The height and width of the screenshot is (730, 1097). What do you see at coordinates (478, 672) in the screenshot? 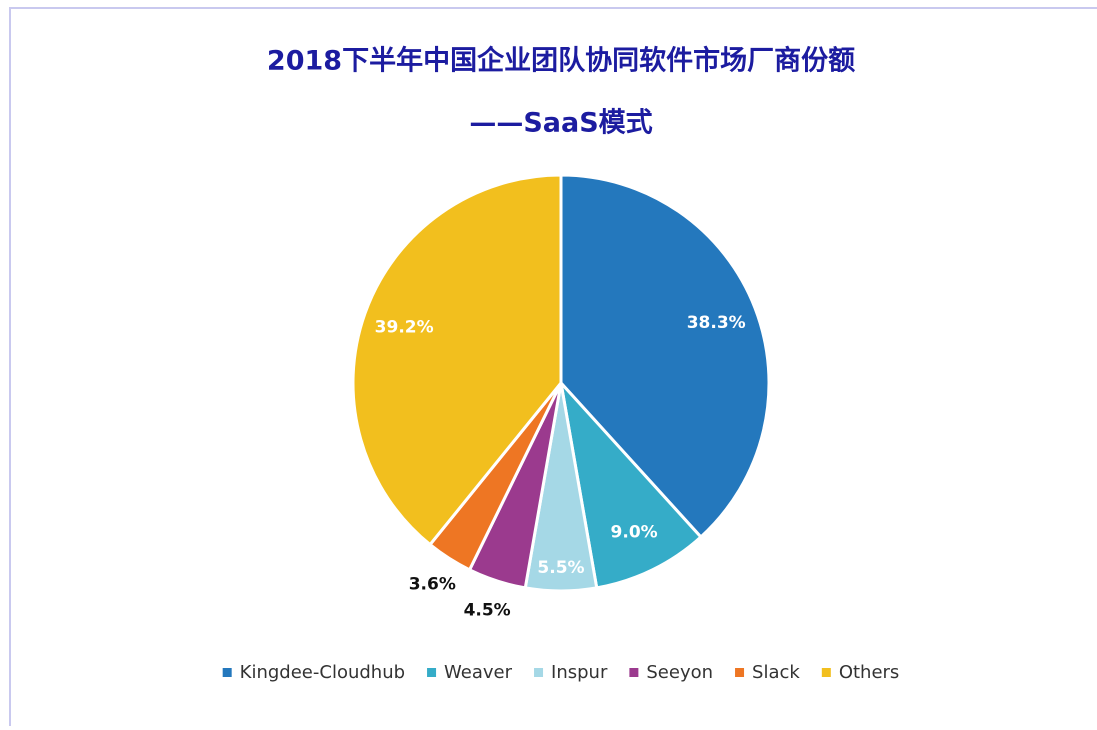
I see `legend-label: Weaver` at bounding box center [478, 672].